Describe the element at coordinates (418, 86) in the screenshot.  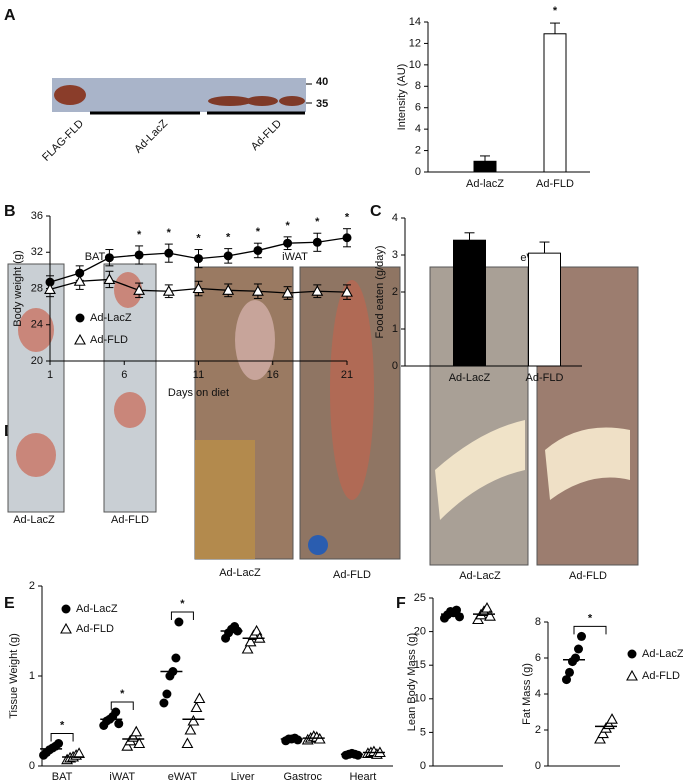
I see `y-tick-label: 8` at that location.